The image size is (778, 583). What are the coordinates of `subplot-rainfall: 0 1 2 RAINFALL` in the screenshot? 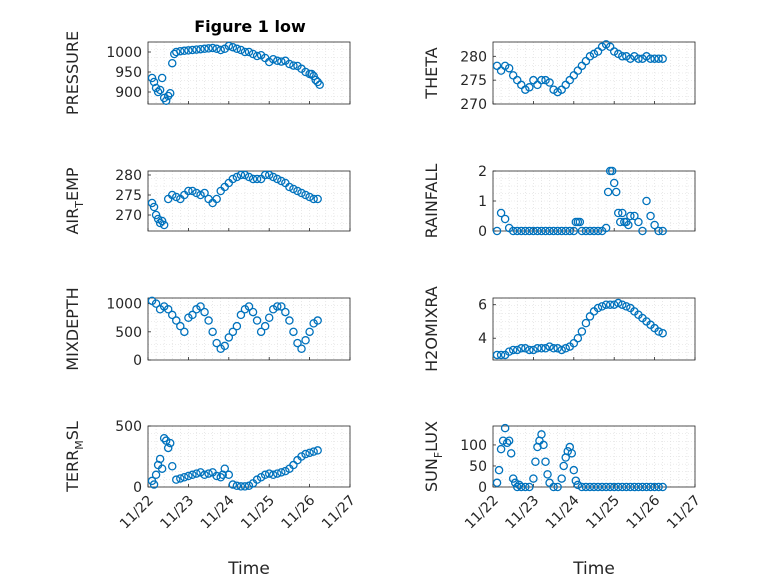 It's located at (559, 202).